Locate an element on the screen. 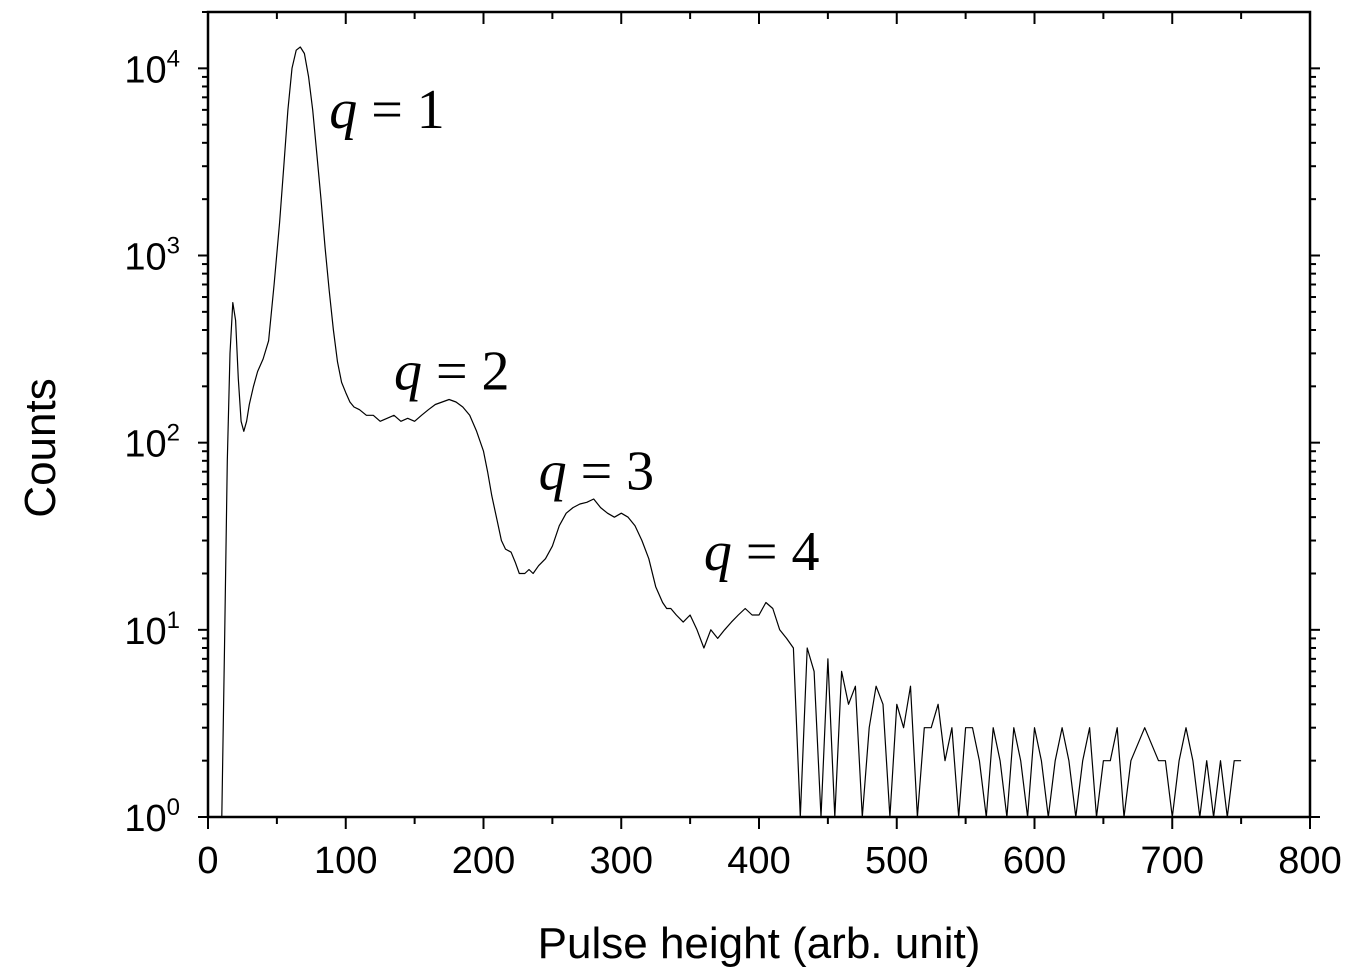  x-tick-label: 500 is located at coordinates (896, 861).